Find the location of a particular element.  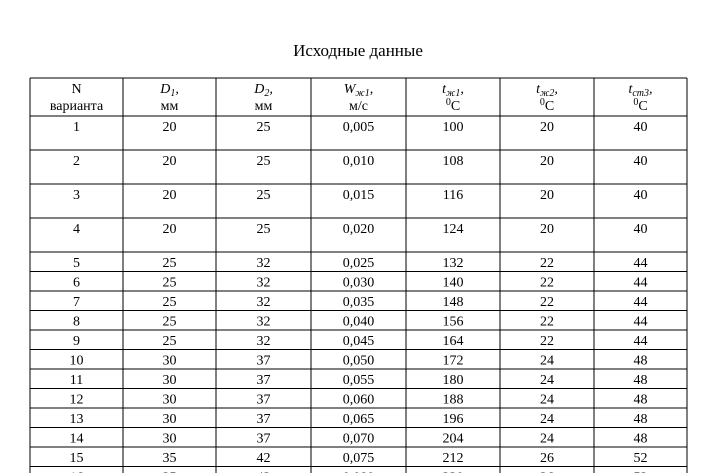

cell: 6 is located at coordinates (76, 283).